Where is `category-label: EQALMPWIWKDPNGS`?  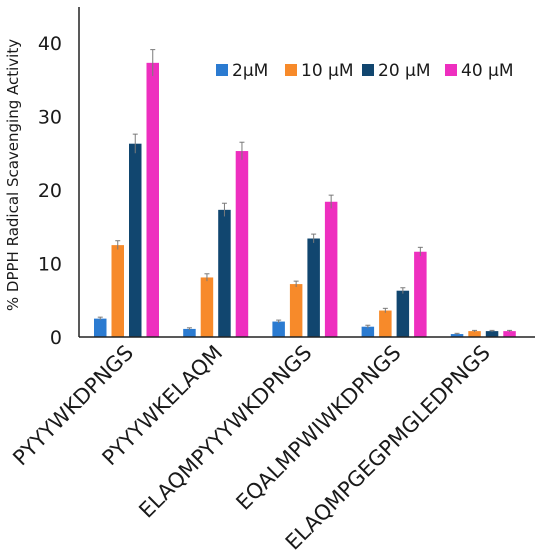 category-label: EQALMPWIWKDPNGS is located at coordinates (318, 428).